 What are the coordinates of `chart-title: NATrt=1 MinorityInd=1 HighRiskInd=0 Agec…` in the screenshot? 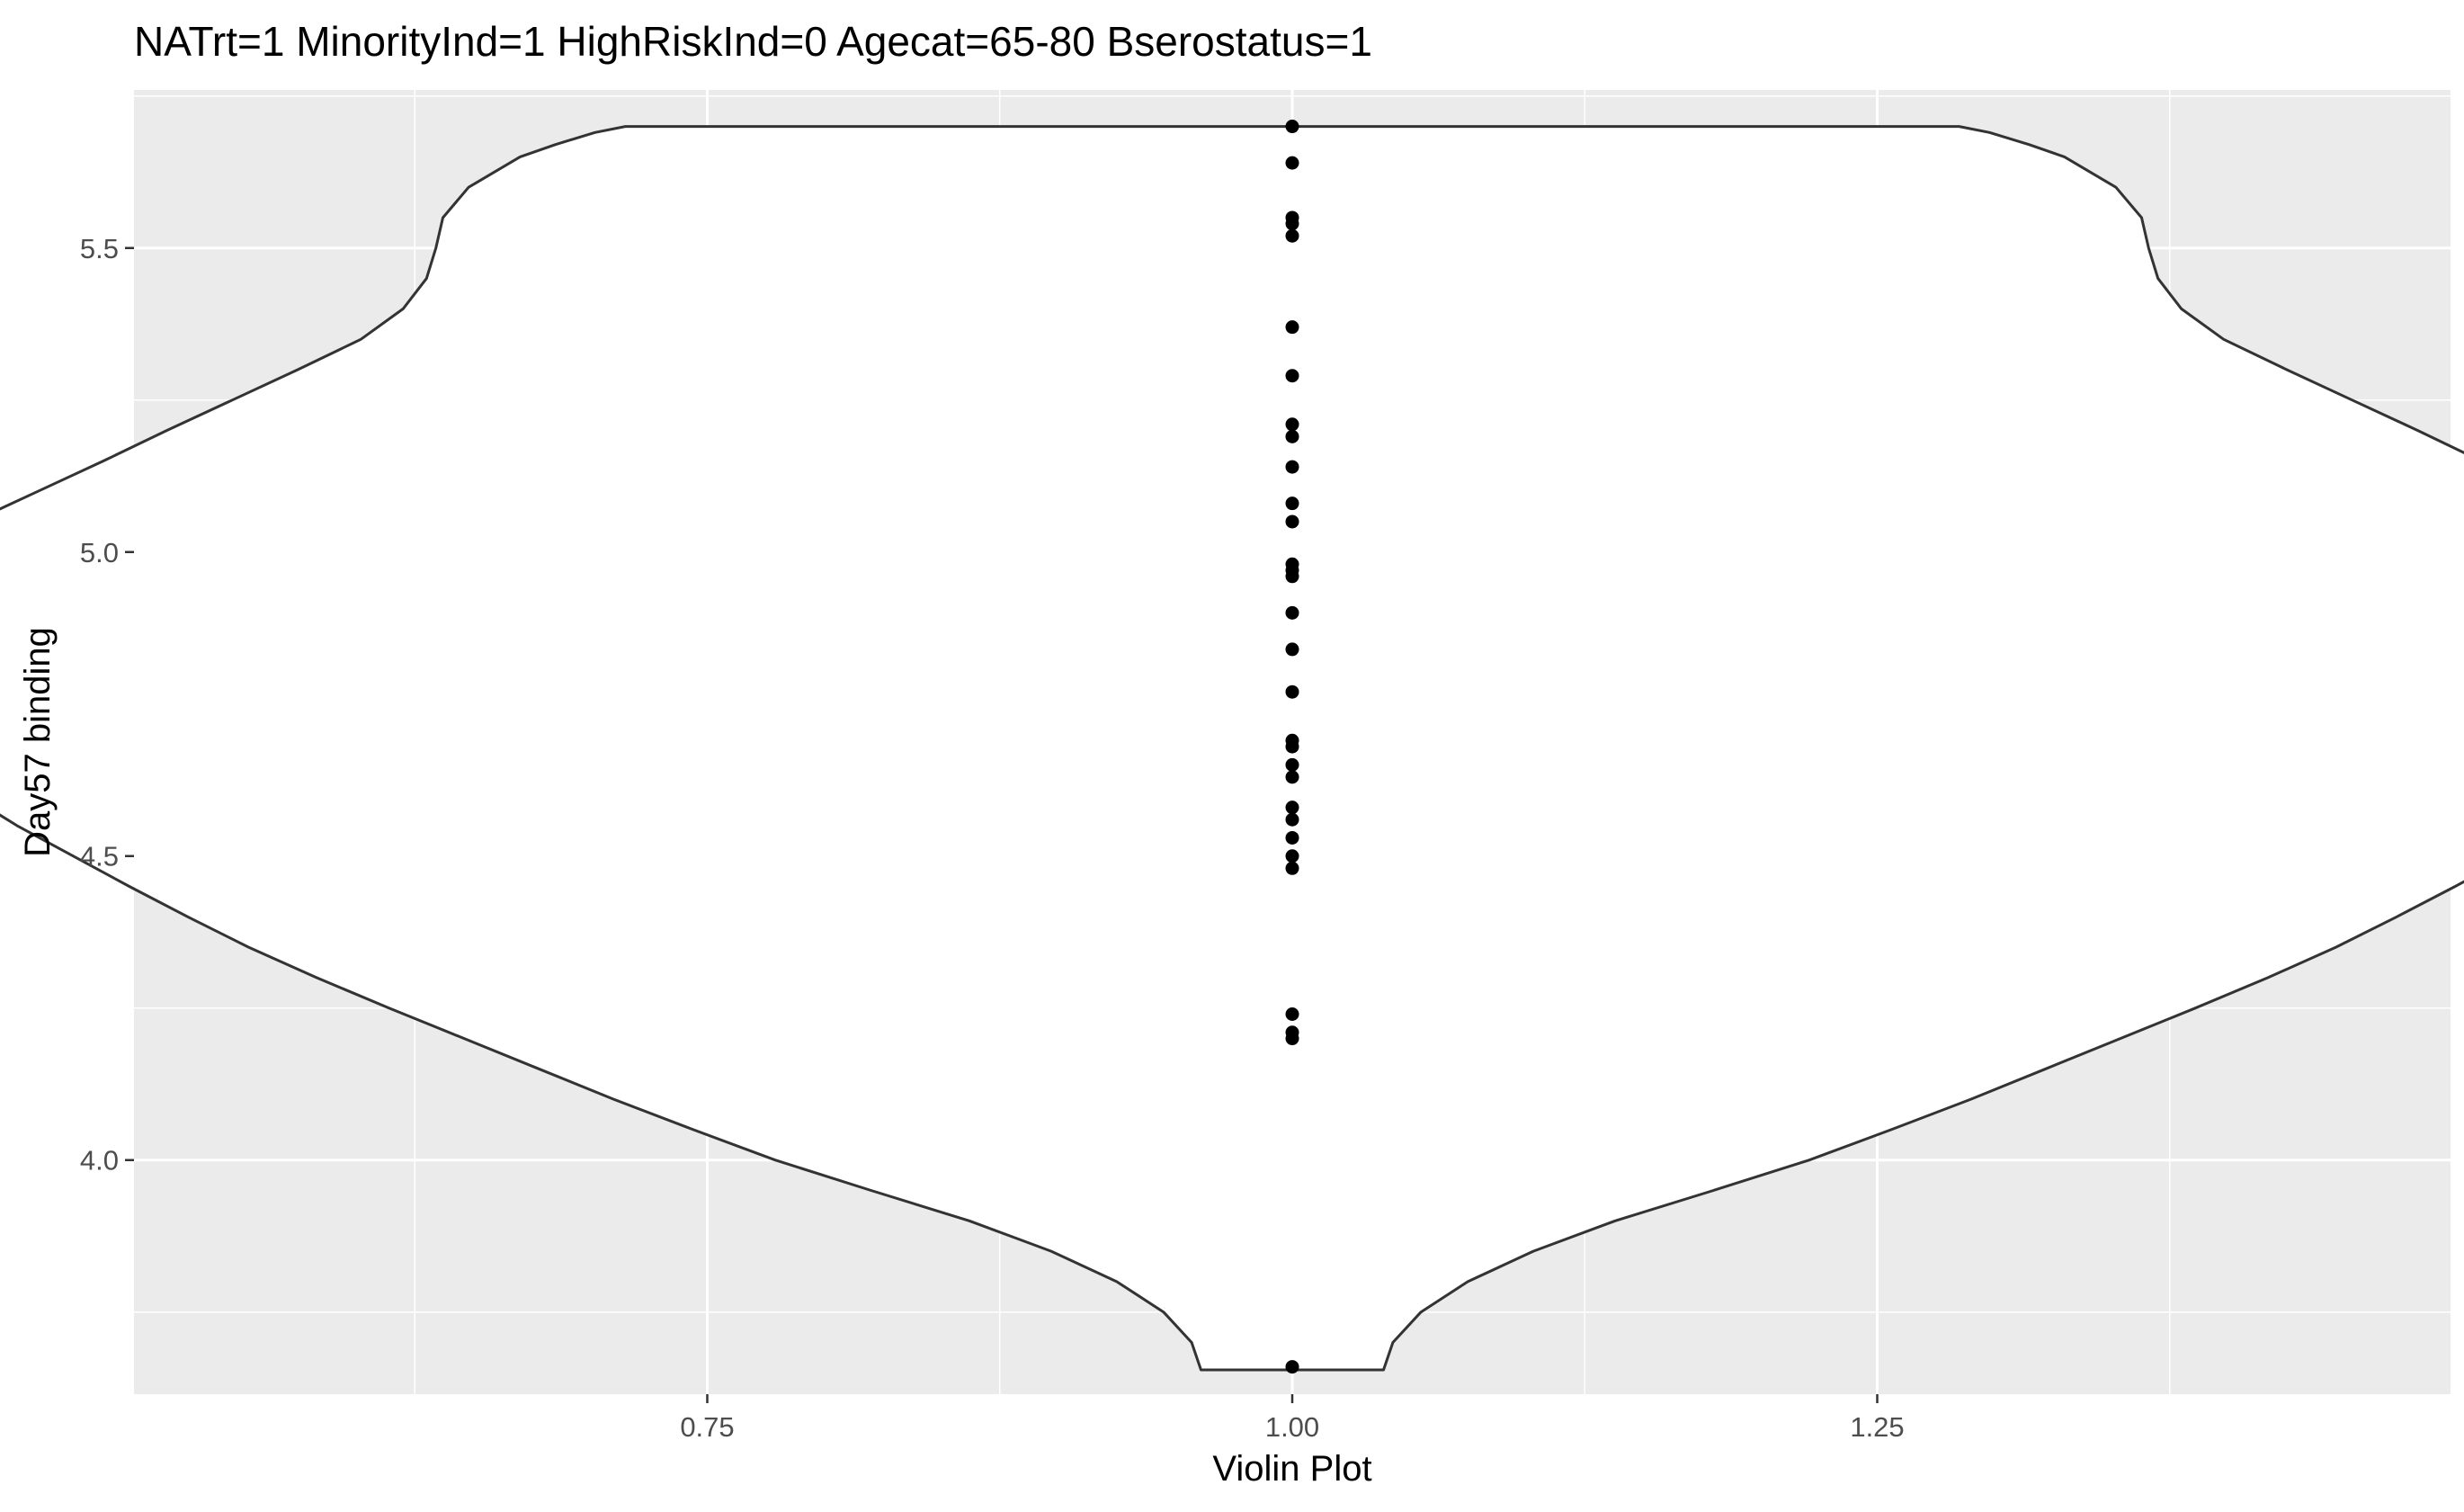 It's located at (753, 41).